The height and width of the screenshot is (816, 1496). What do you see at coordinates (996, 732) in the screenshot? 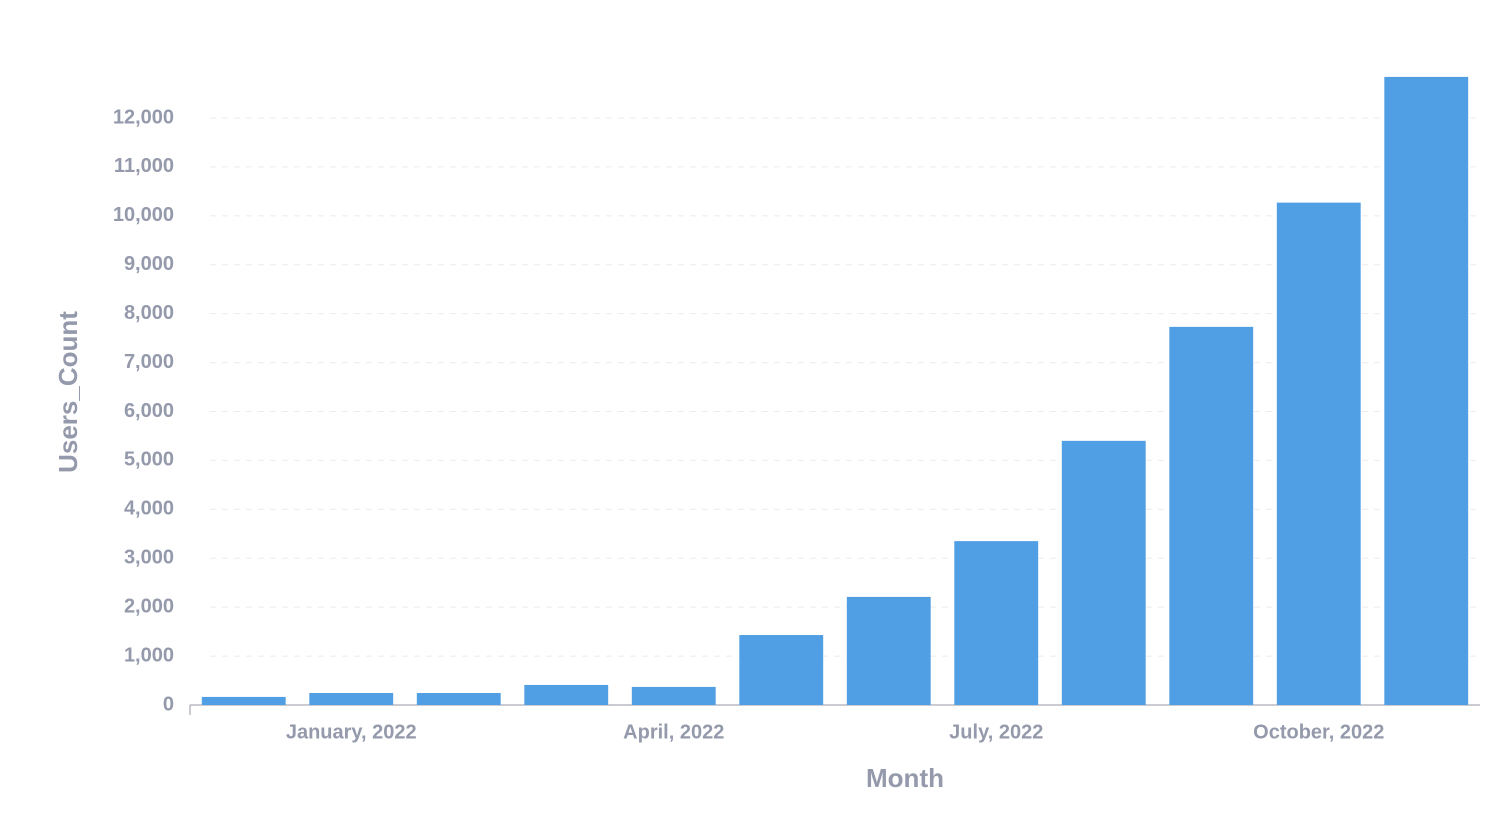
I see `x-tick-label: July, 2022` at bounding box center [996, 732].